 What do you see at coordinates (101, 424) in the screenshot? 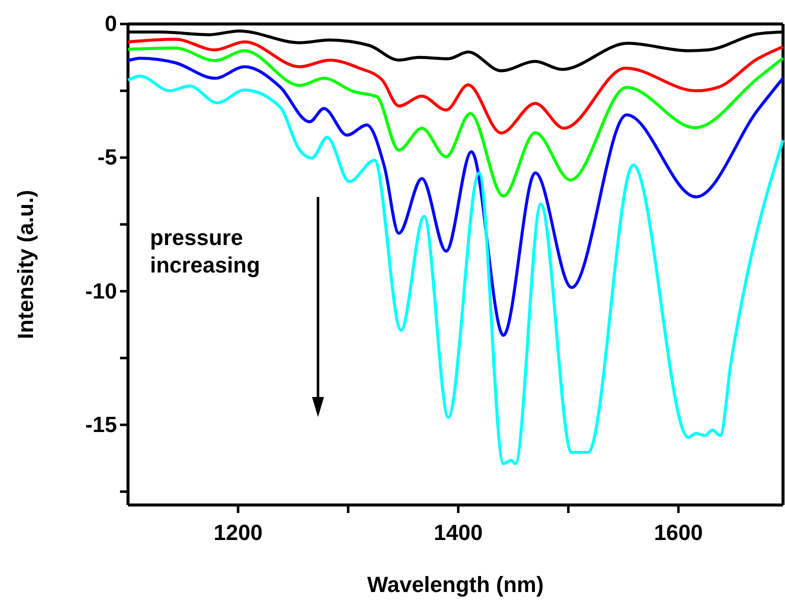
I see `y-tick-label: -15` at bounding box center [101, 424].